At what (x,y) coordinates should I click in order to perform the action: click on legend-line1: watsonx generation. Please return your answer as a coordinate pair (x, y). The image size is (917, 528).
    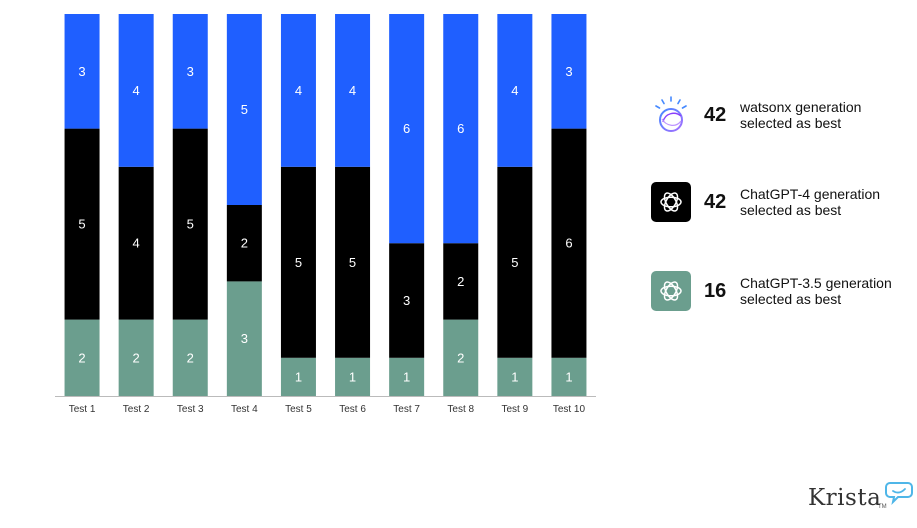
    Looking at the image, I should click on (801, 107).